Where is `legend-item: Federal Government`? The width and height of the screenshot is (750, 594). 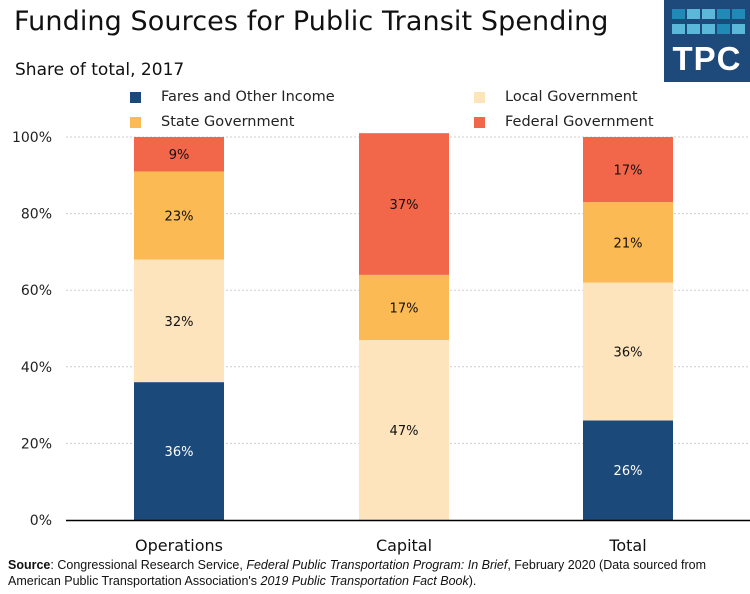 legend-item: Federal Government is located at coordinates (564, 122).